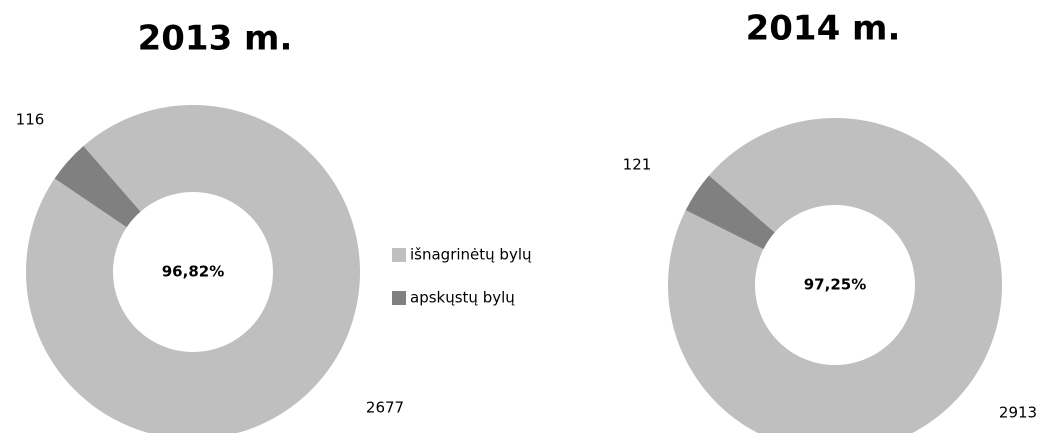  Describe the element at coordinates (1018, 413) in the screenshot. I see `data-label: 2913` at that location.